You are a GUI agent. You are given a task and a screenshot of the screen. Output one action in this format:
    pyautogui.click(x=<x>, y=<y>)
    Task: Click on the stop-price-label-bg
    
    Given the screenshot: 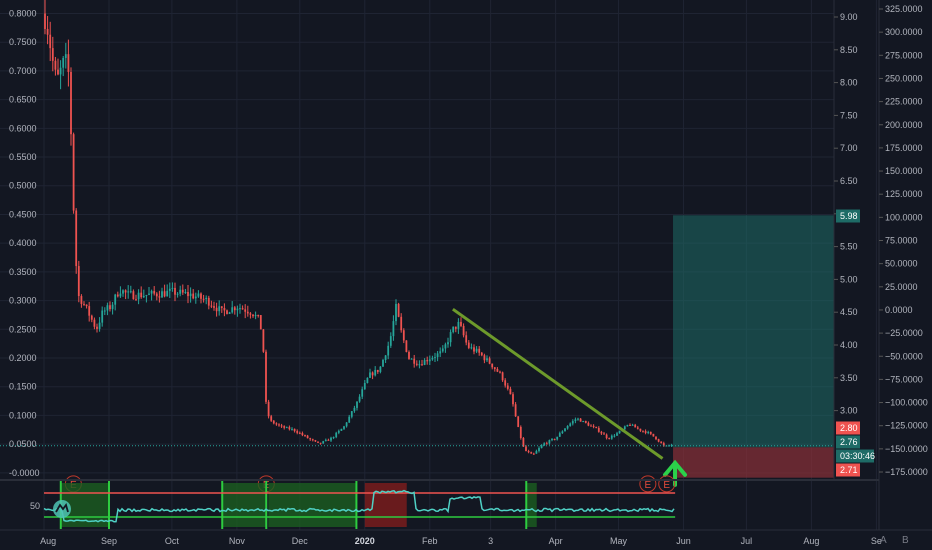 What is the action you would take?
    pyautogui.click(x=848, y=470)
    